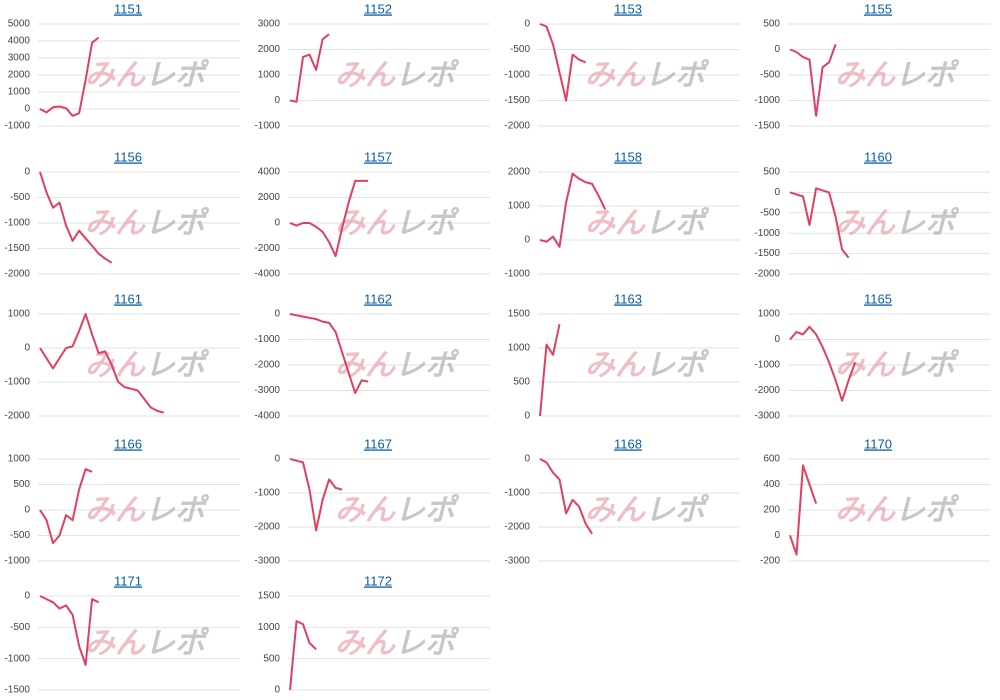  Describe the element at coordinates (128, 580) in the screenshot. I see `chart-title: 1171` at that location.